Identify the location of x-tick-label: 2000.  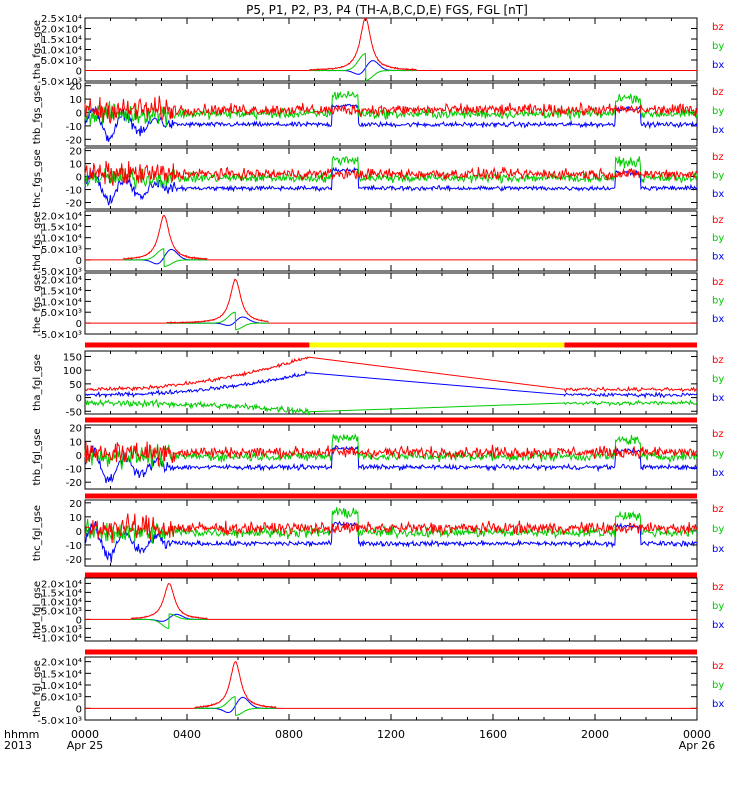
(595, 734).